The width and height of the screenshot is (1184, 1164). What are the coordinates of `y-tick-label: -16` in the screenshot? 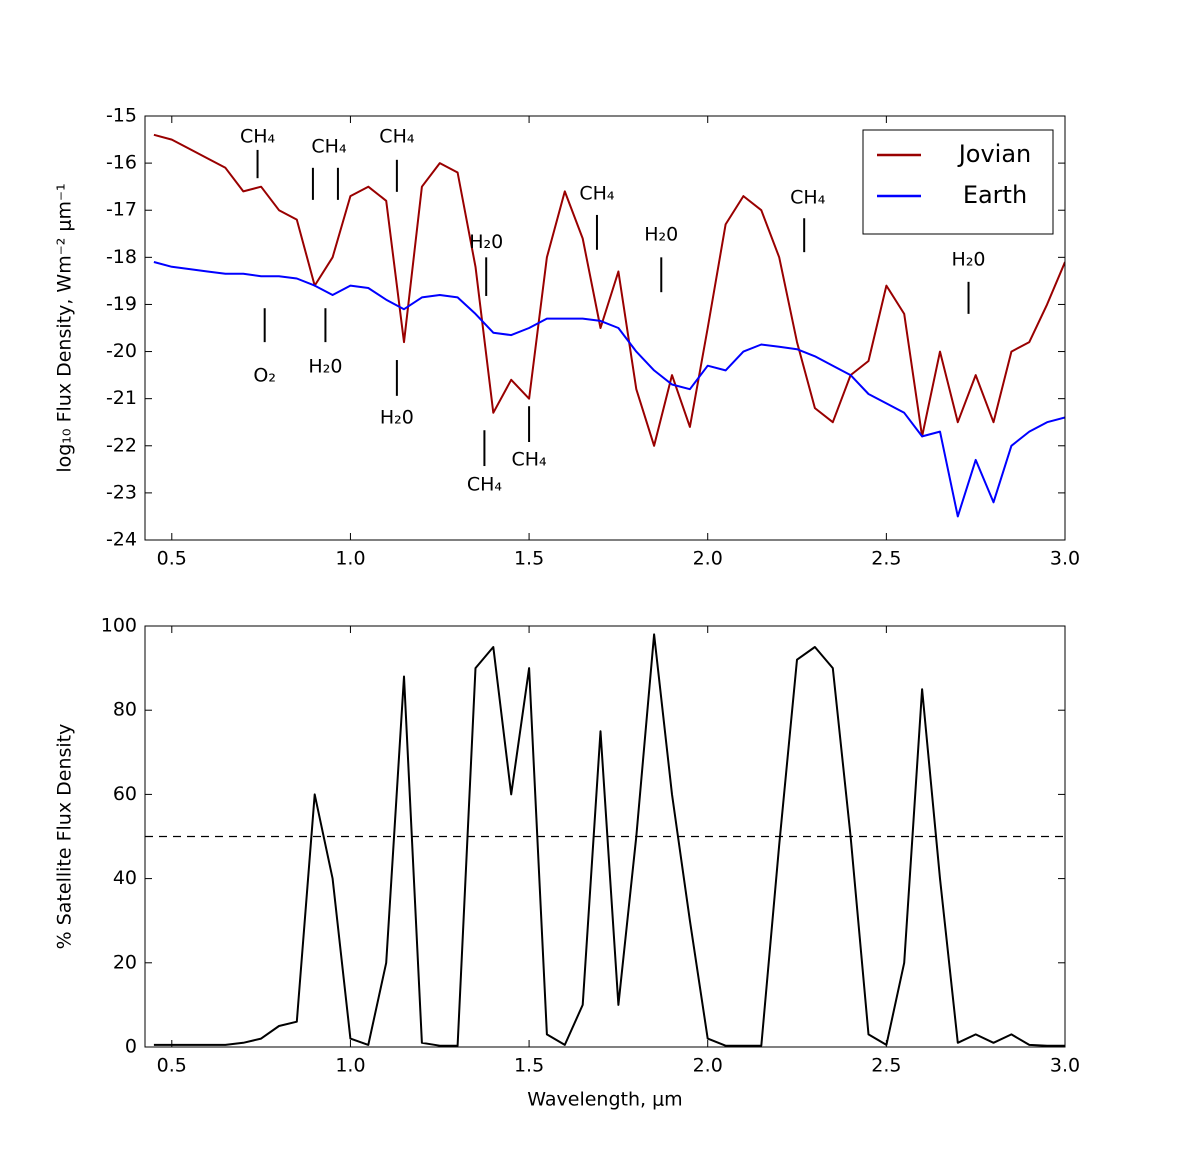 It's located at (121, 163).